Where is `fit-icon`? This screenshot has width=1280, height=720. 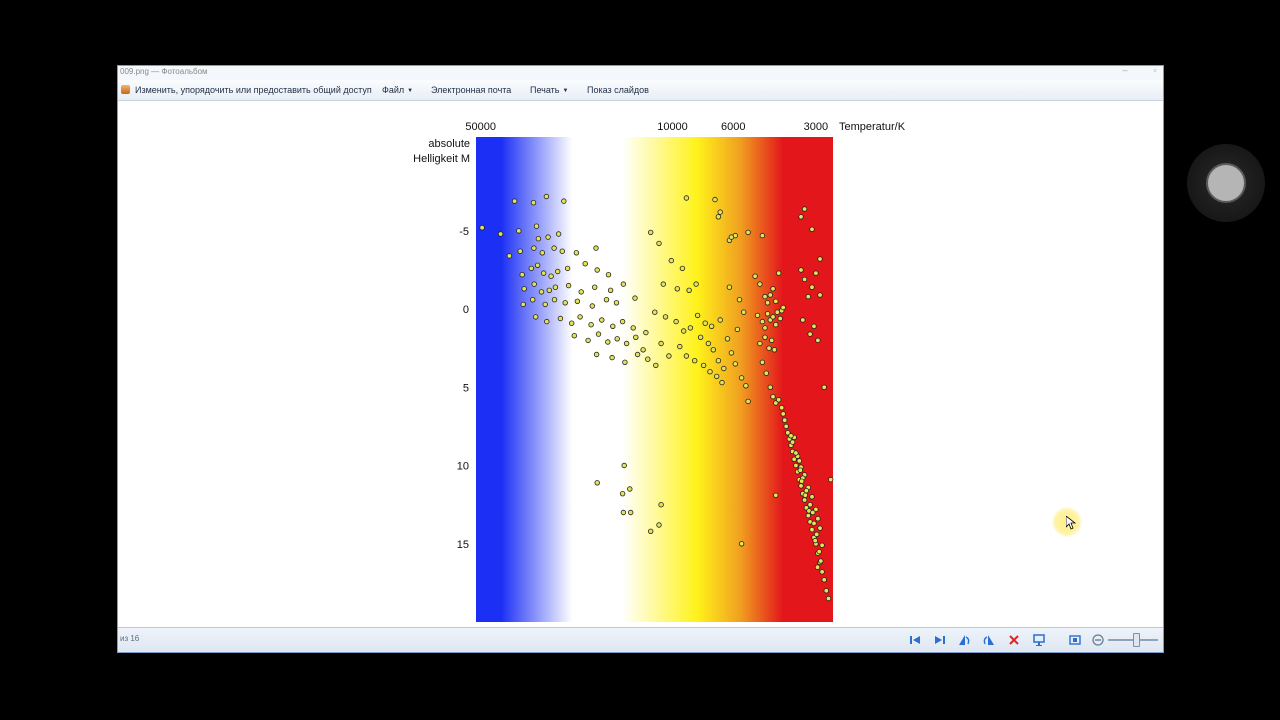 fit-icon is located at coordinates (1075, 640).